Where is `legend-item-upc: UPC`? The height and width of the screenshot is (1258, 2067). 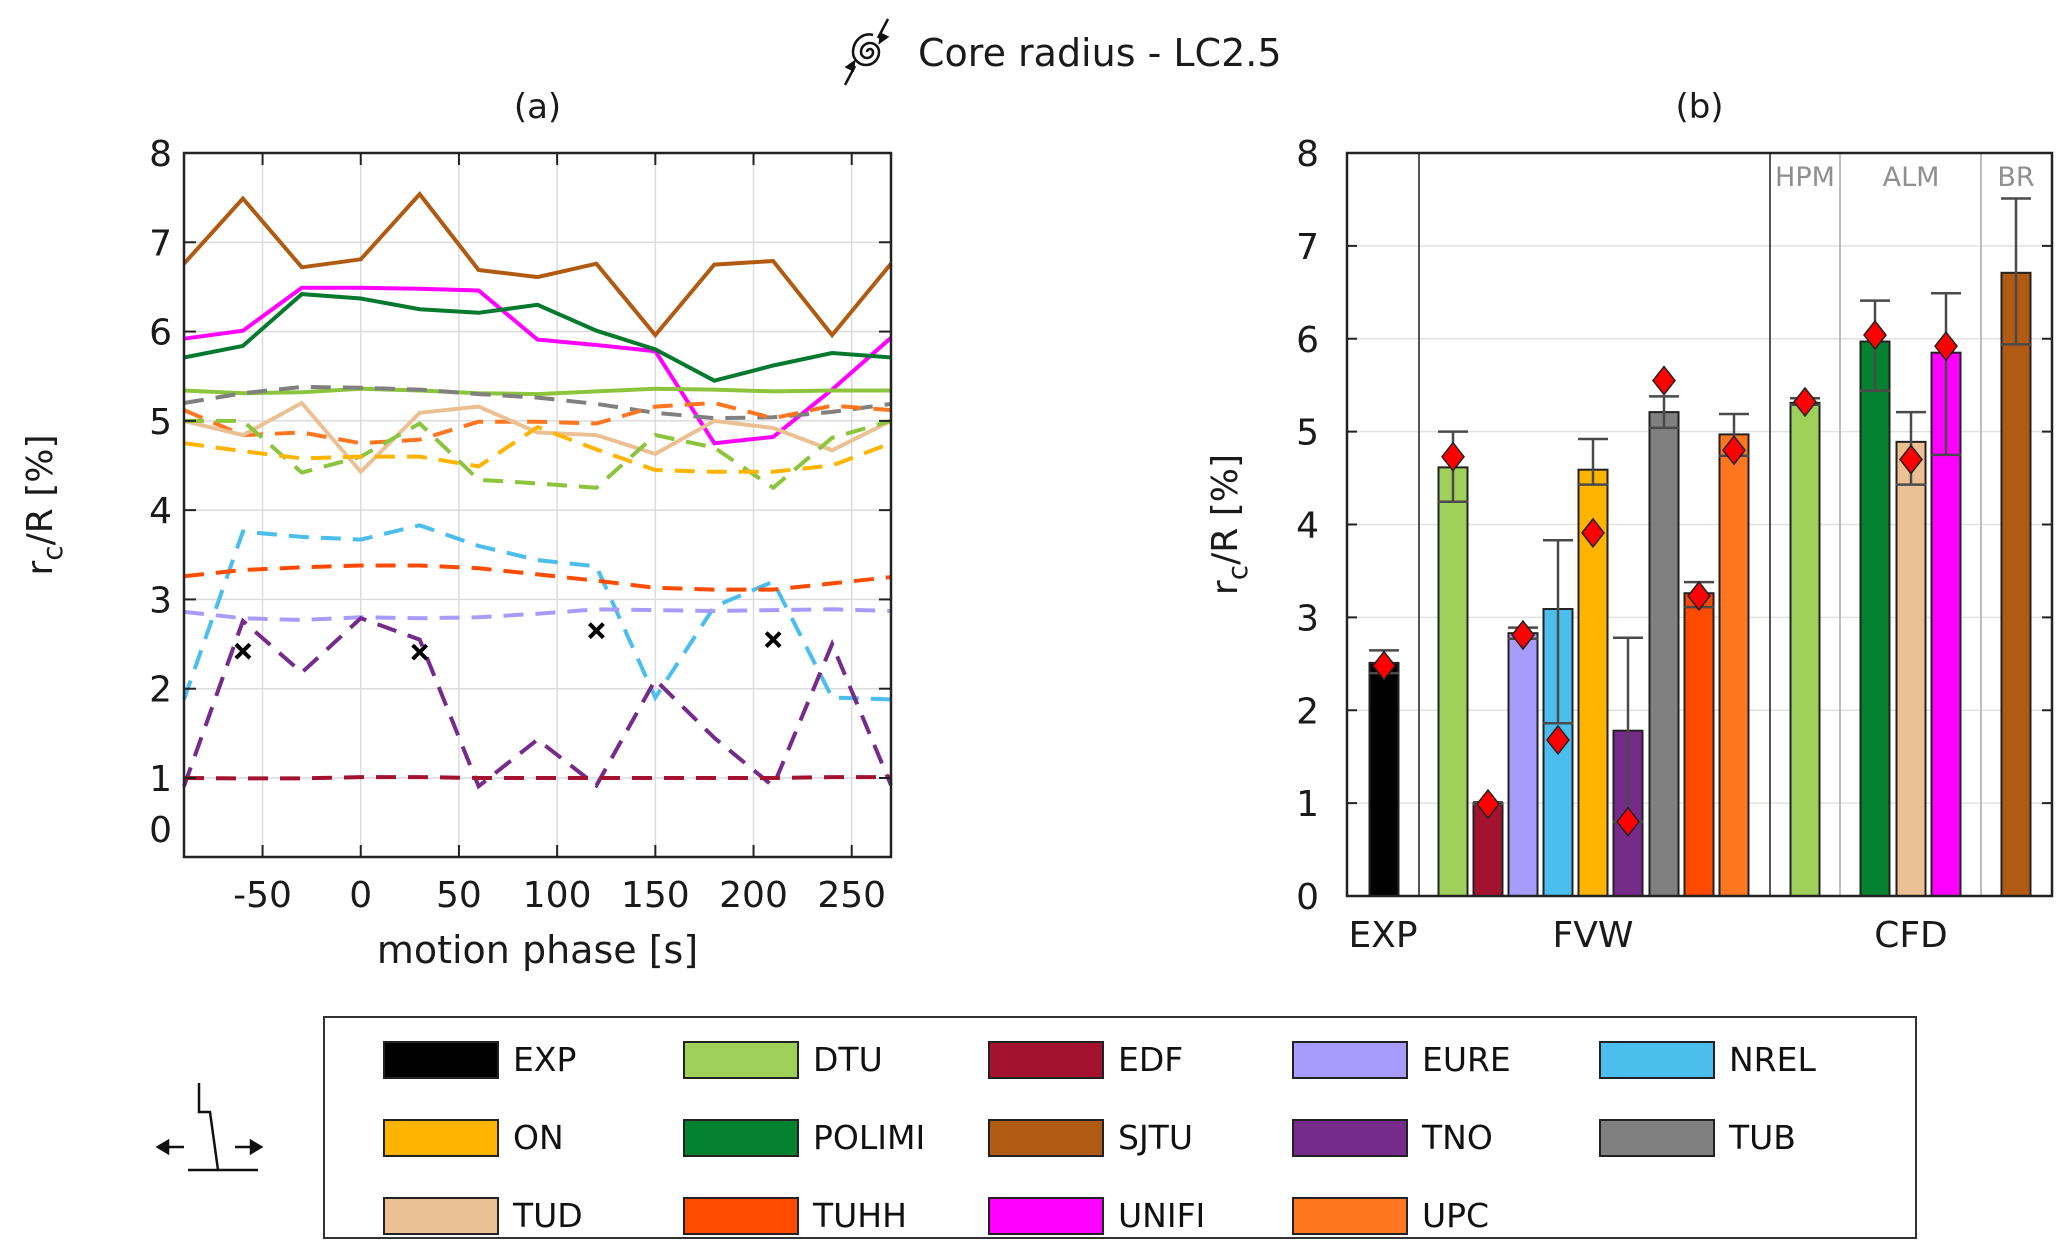
legend-item-upc: UPC is located at coordinates (1390, 1215).